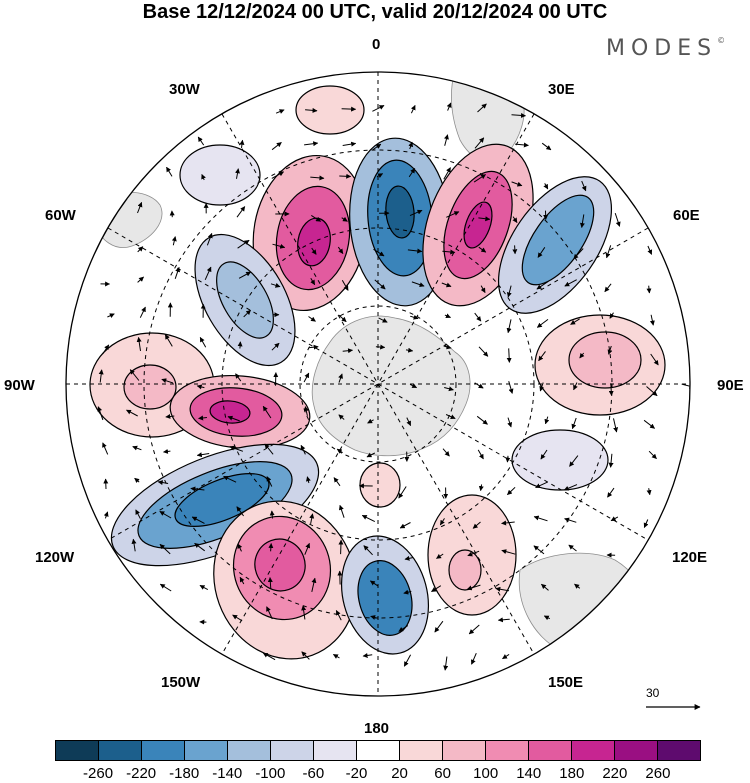 Image resolution: width=750 pixels, height=783 pixels. I want to click on lon-label-30e: 30E, so click(561, 89).